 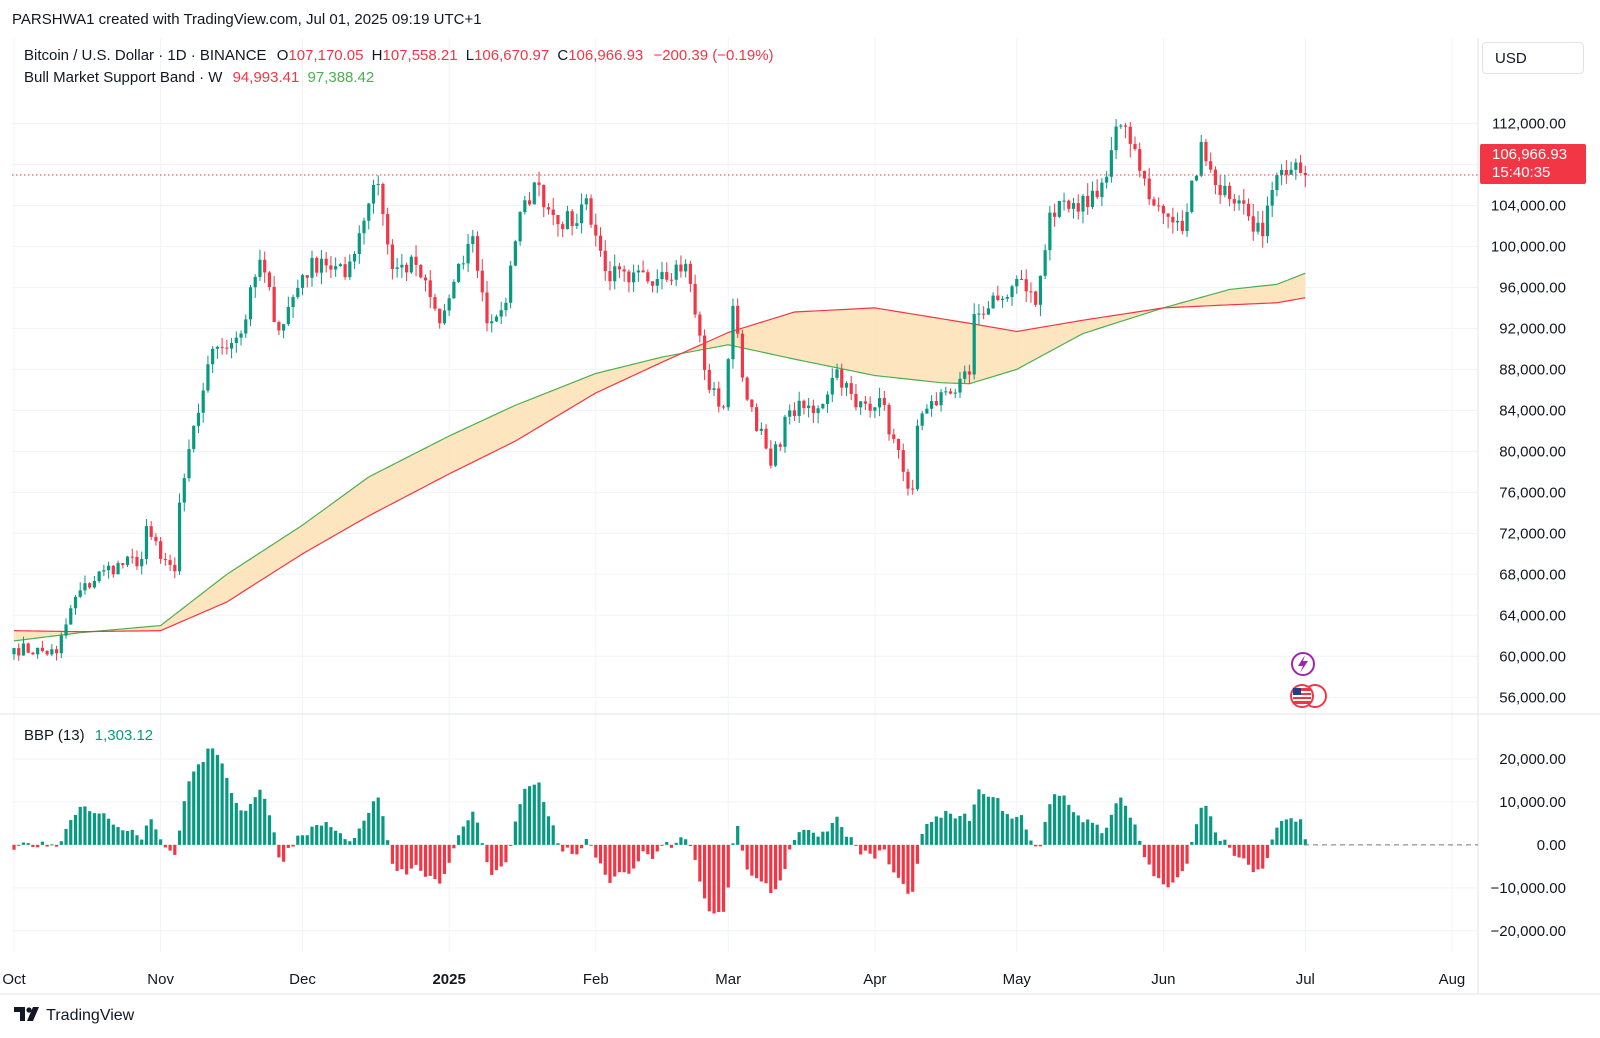 What do you see at coordinates (124, 735) in the screenshot?
I see `bbp-value: 1,303.12` at bounding box center [124, 735].